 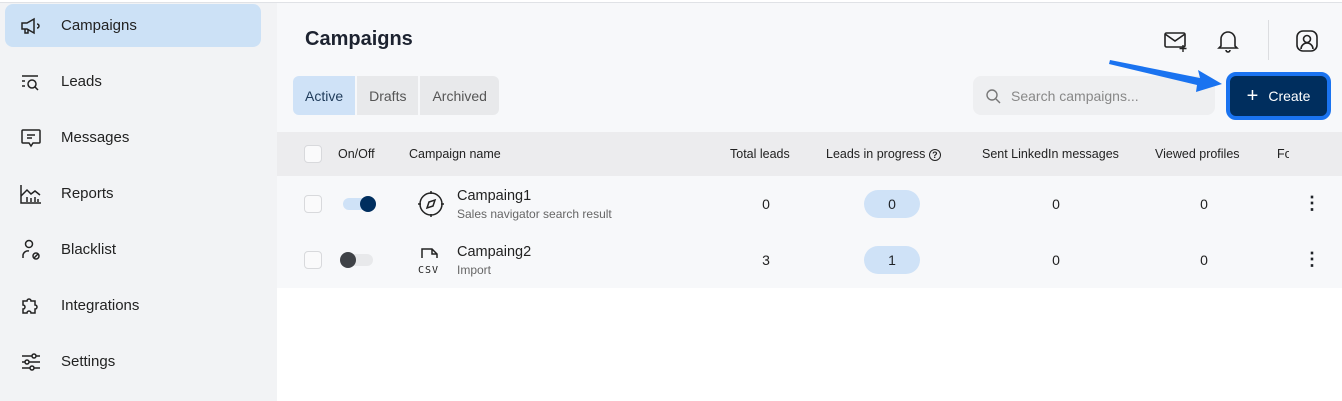 I want to click on sidebar-item-label: Blacklist, so click(x=89, y=249).